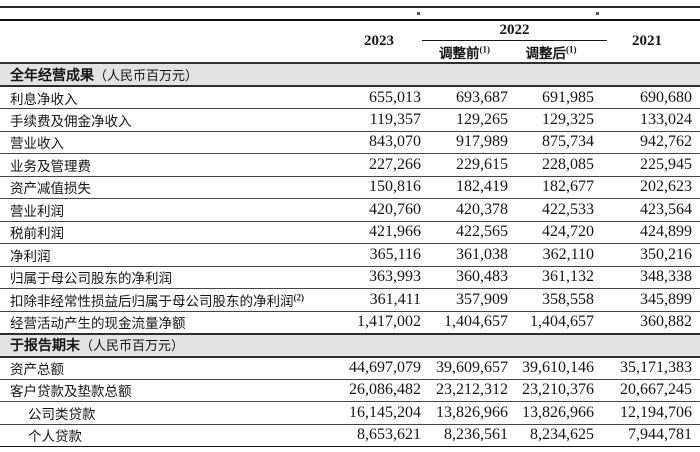  What do you see at coordinates (551, 390) in the screenshot?
I see `cell-value: 23,210,376` at bounding box center [551, 390].